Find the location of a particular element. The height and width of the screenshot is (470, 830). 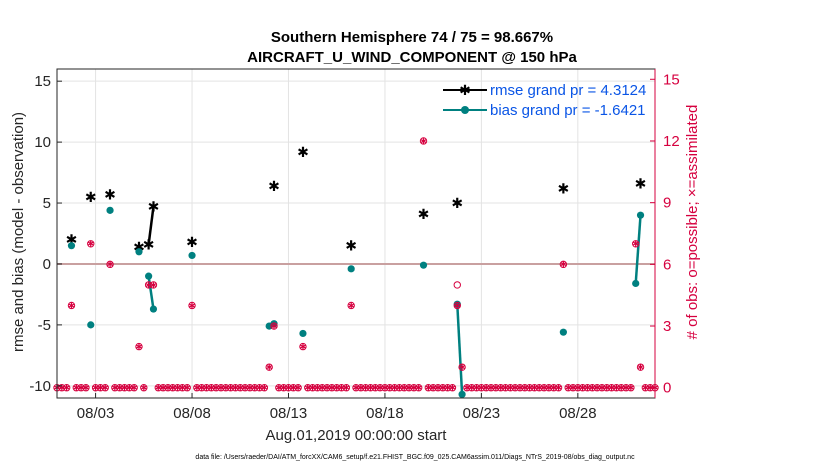

y-right-tick-label: 0 is located at coordinates (667, 388).